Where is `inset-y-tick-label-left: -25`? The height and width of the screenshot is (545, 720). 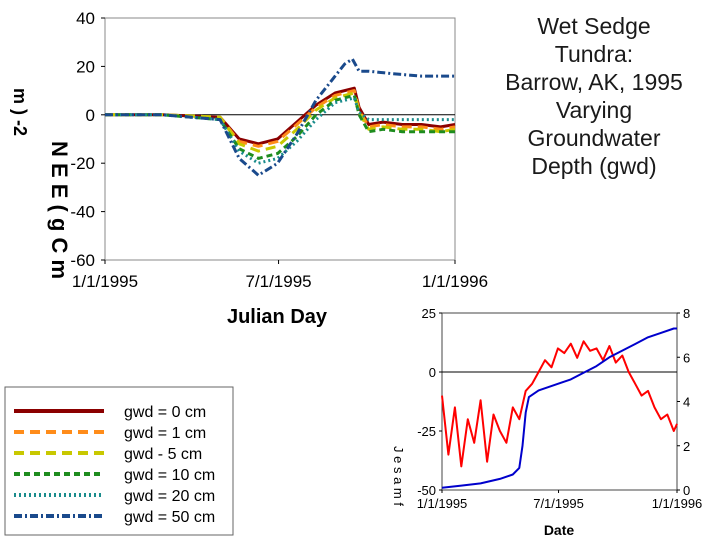 inset-y-tick-label-left: -25 is located at coordinates (426, 431).